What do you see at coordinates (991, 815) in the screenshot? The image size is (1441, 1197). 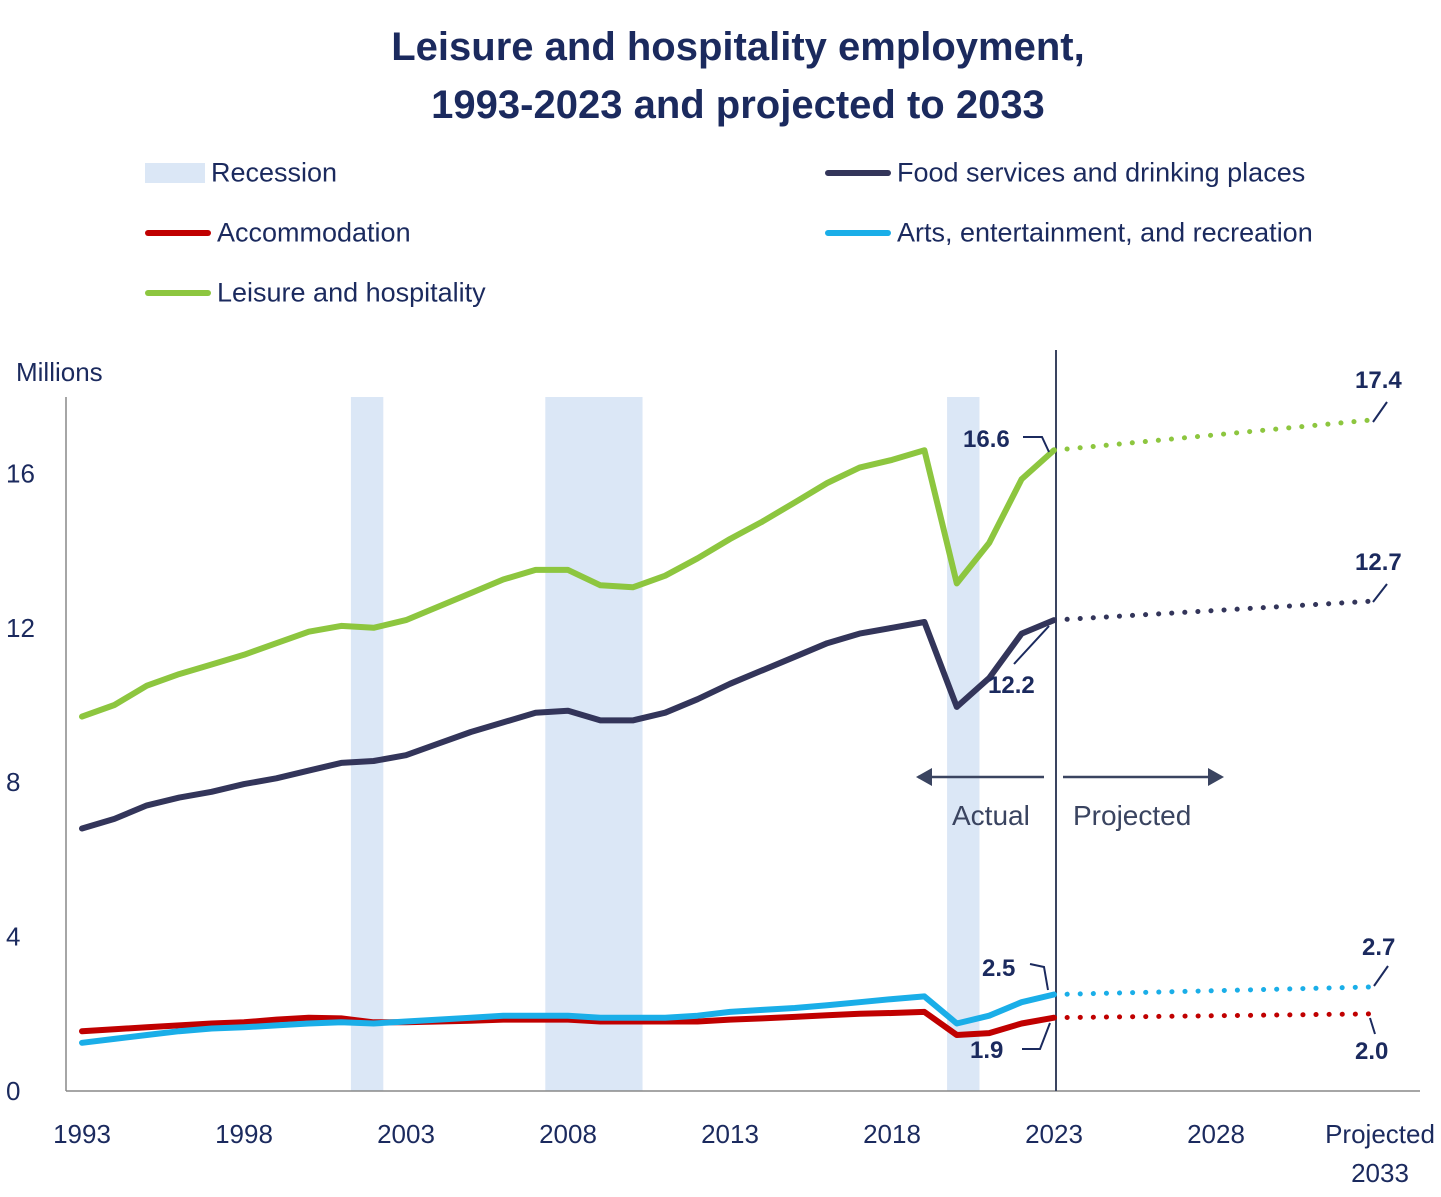 I see `actual-annotation: Actual` at bounding box center [991, 815].